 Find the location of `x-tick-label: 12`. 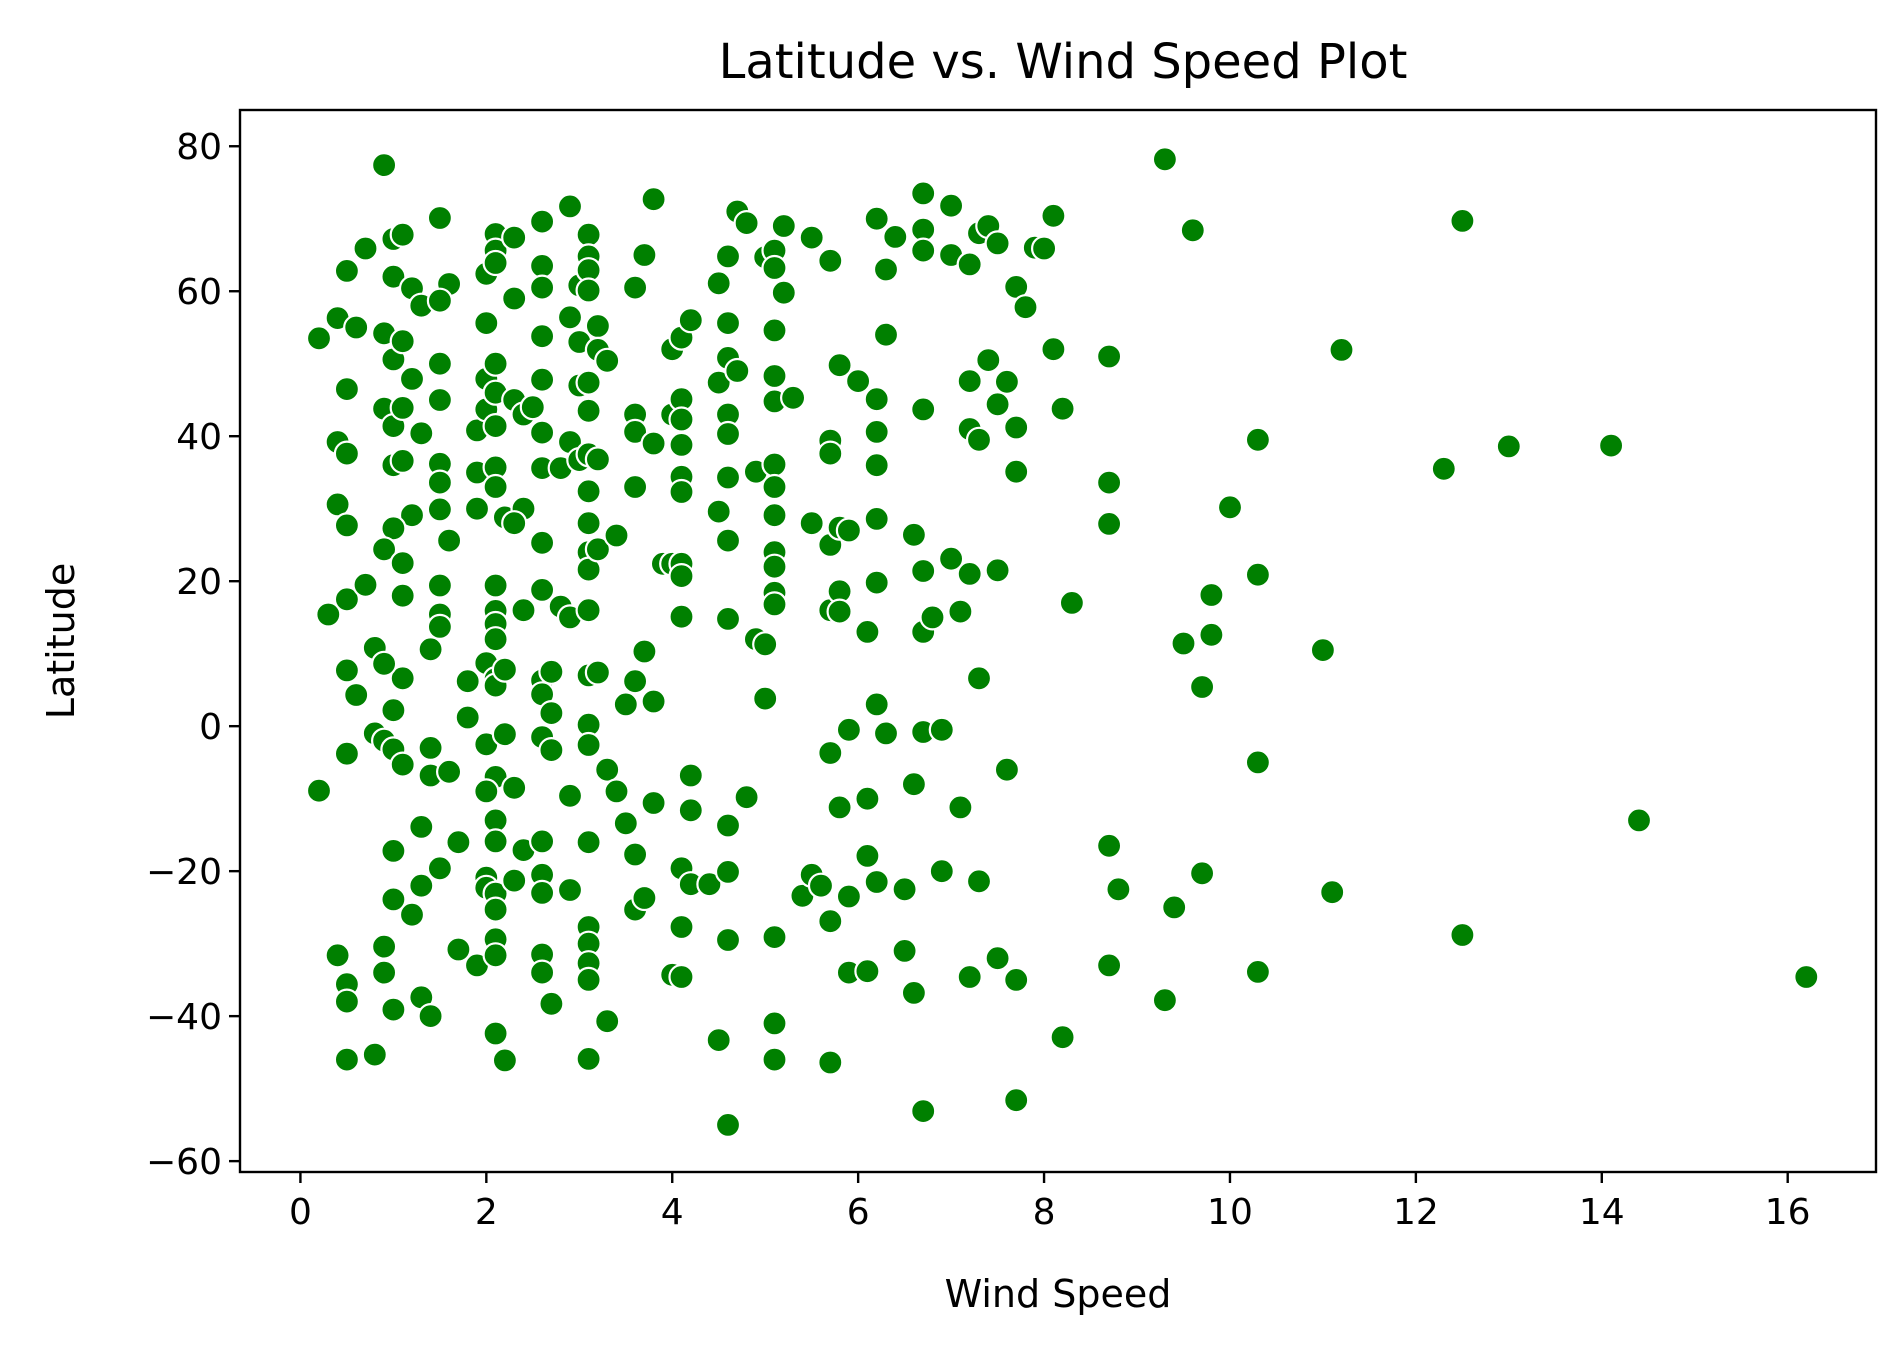

x-tick-label: 12 is located at coordinates (1416, 1212).